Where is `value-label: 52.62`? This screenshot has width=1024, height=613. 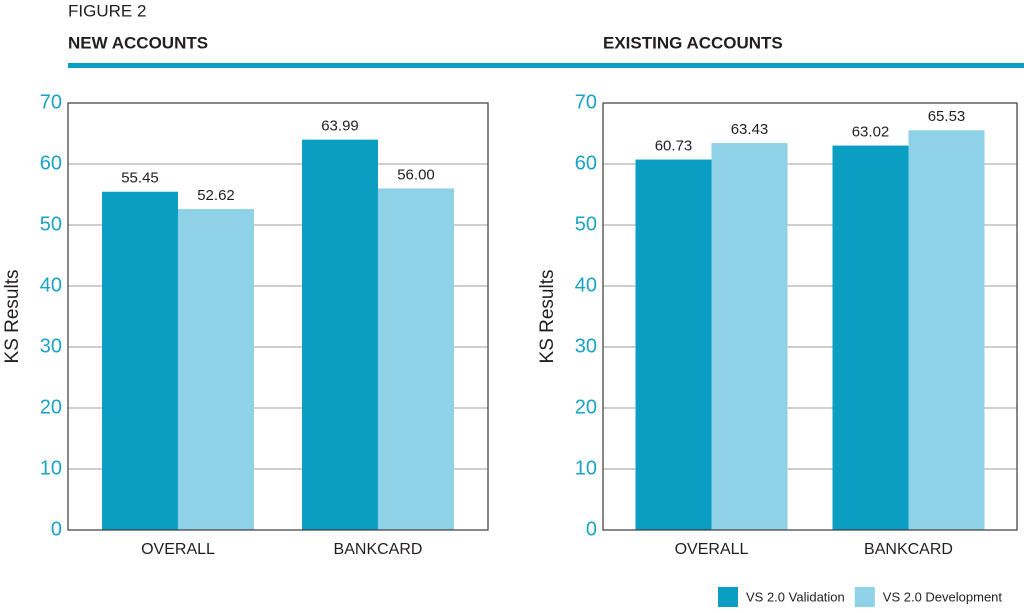
value-label: 52.62 is located at coordinates (216, 195).